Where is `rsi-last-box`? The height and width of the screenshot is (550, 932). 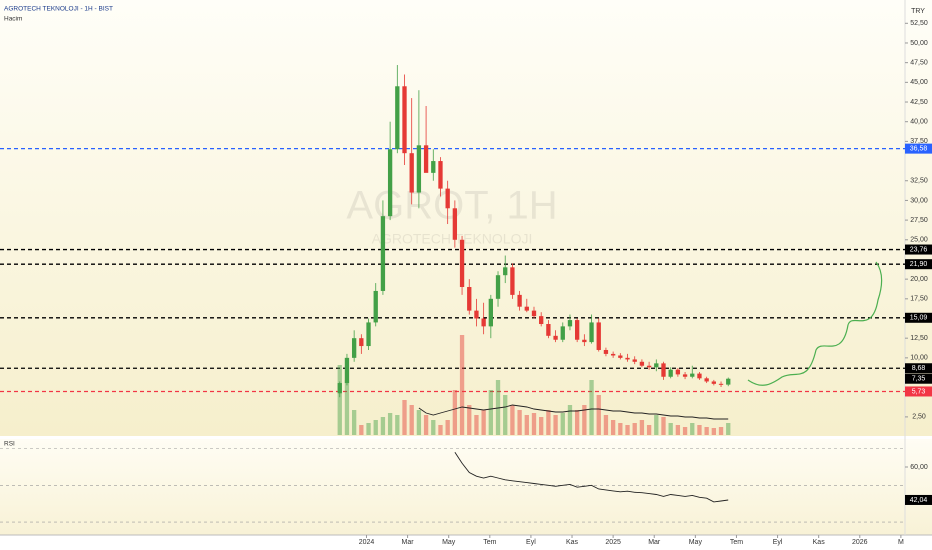 rsi-last-box is located at coordinates (918, 499).